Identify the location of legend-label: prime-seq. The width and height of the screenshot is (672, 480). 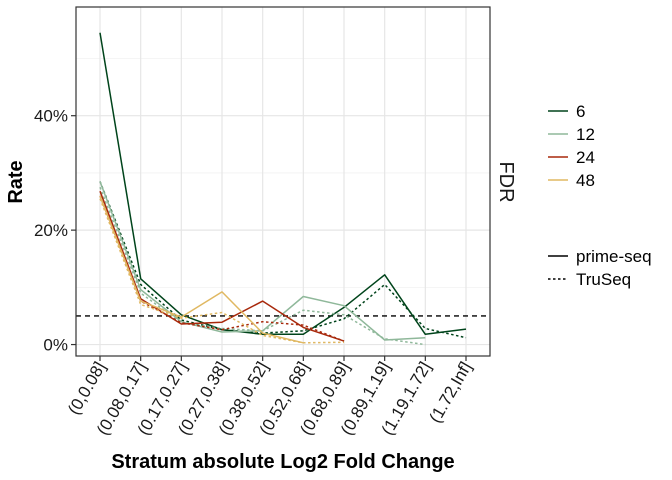
(614, 256).